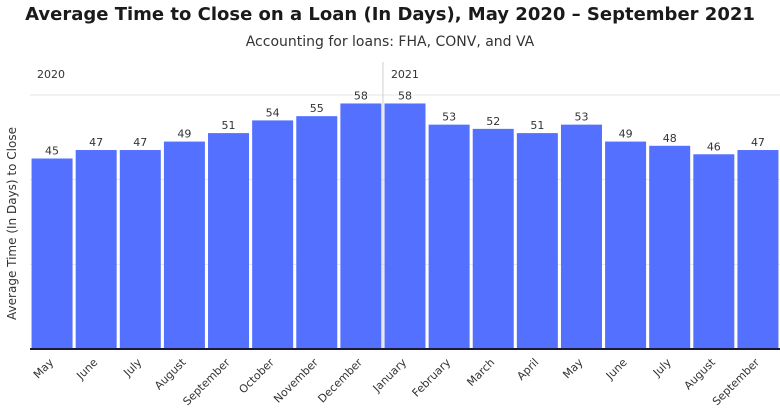 The image size is (780, 410). Describe the element at coordinates (52, 151) in the screenshot. I see `data-label: 45` at that location.